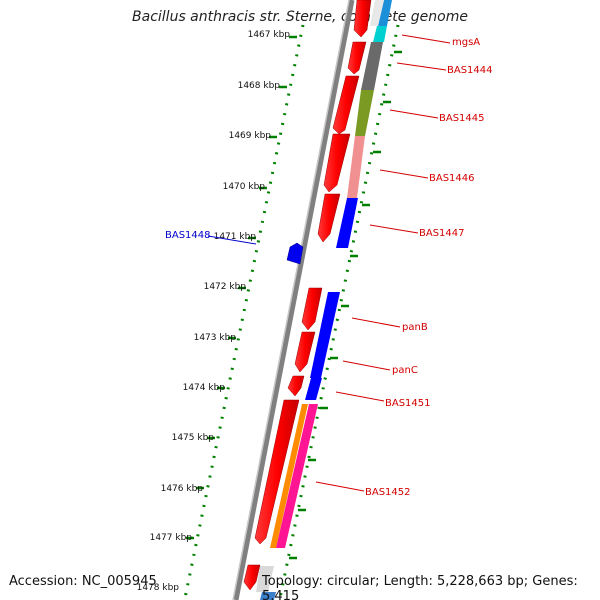 This screenshot has height=600, width=600. Describe the element at coordinates (362, 19) in the screenshot. I see `gene-arrow-mgsA` at that location.